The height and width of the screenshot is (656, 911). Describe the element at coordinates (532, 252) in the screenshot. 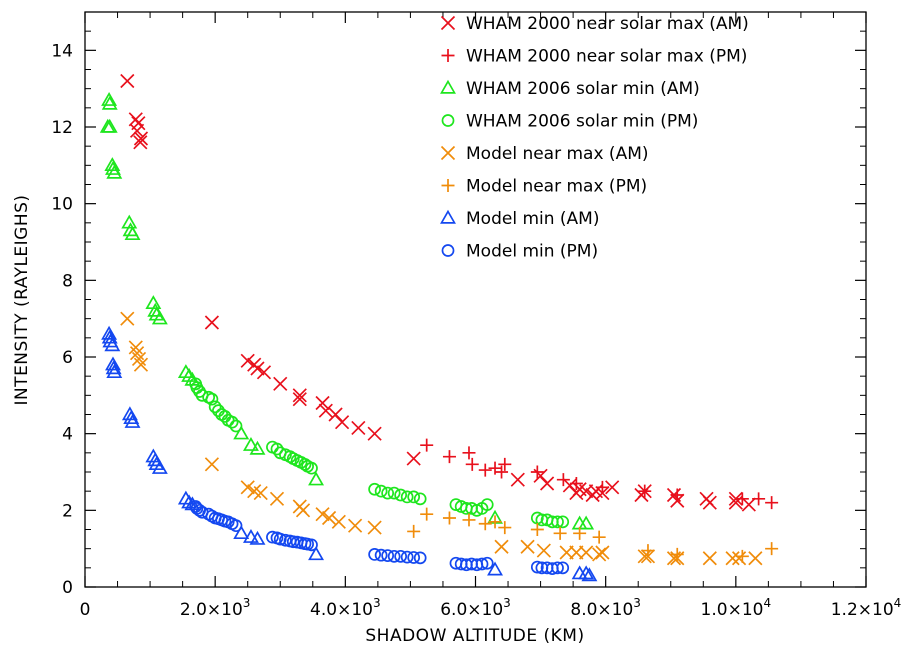

I see `legend-label: Model min (PM)` at that location.